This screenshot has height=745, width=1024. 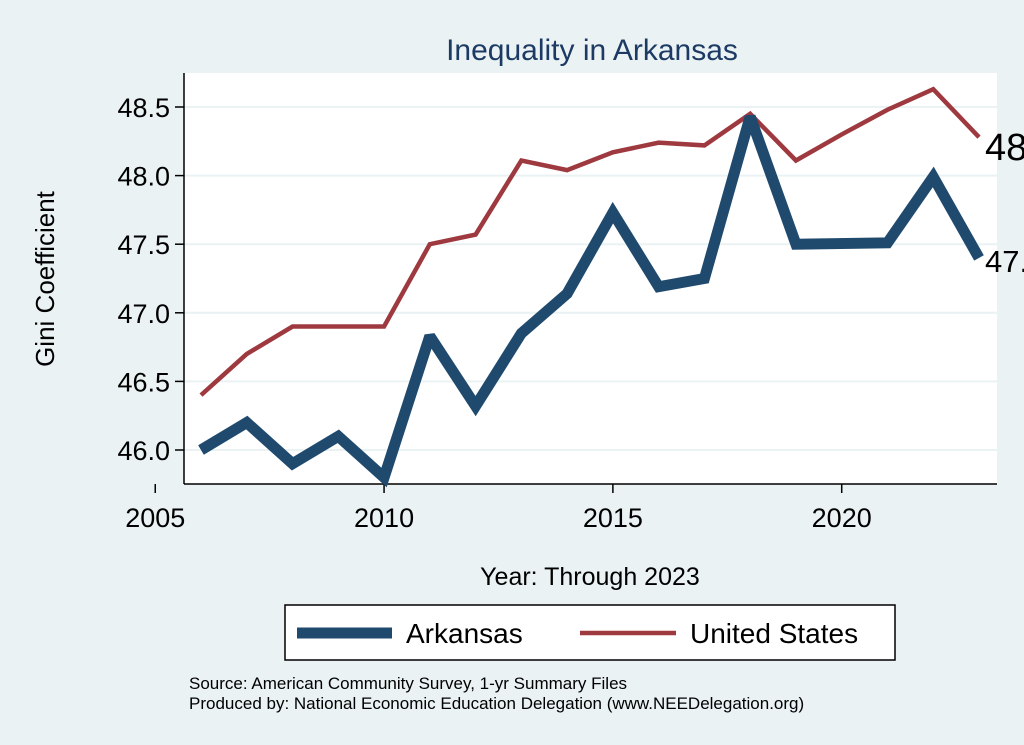 I want to click on end-label-arkansas: 47.4, so click(x=1004, y=261).